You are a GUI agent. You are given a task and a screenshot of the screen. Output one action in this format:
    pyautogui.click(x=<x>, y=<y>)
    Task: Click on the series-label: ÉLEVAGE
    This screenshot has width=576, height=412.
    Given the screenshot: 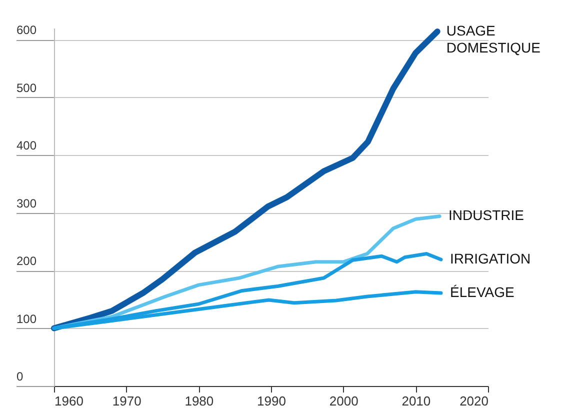 What is the action you would take?
    pyautogui.click(x=482, y=292)
    